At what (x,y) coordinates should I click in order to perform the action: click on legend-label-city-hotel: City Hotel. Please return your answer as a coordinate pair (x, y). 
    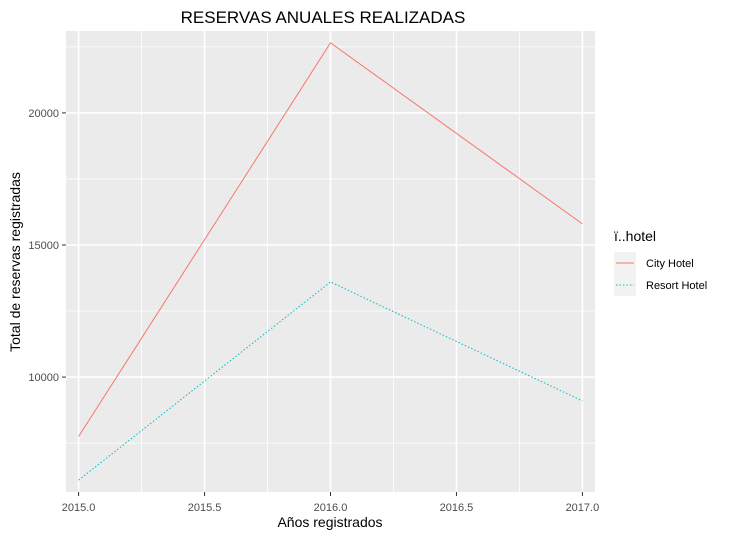
    Looking at the image, I should click on (670, 264).